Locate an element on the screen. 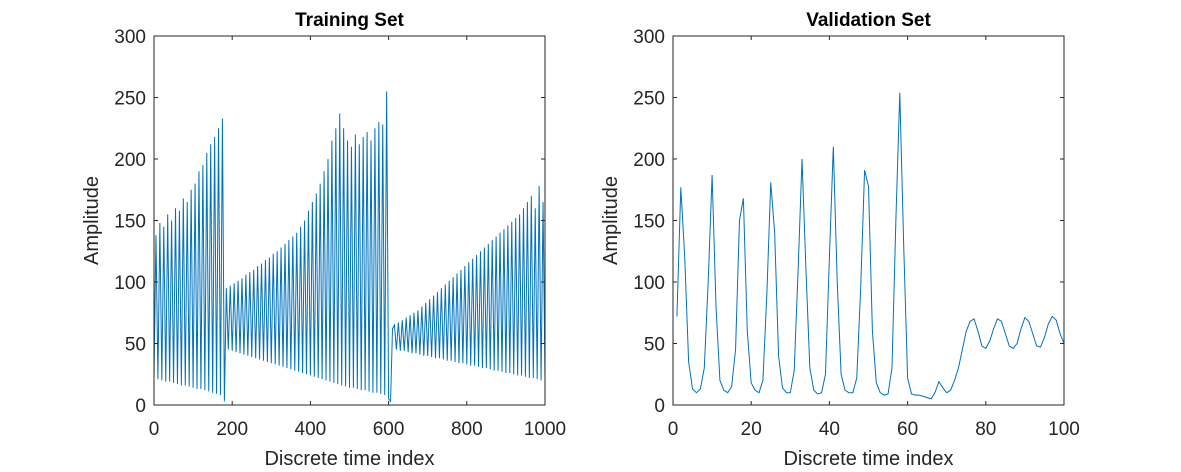  chart-title: Training Set is located at coordinates (349, 20).